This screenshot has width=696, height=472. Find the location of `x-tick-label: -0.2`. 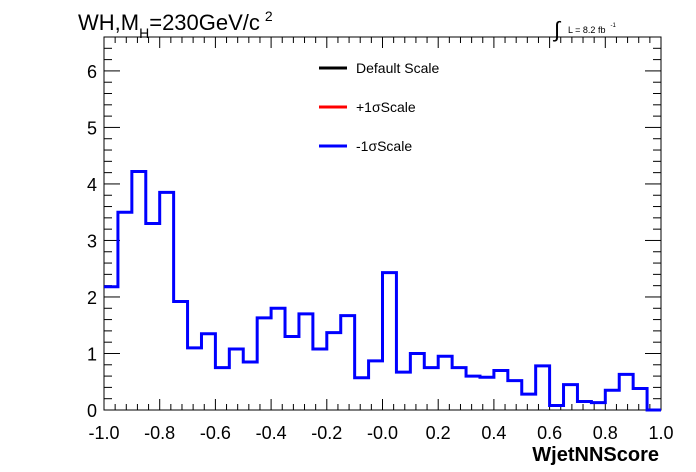

x-tick-label: -0.2 is located at coordinates (326, 433).